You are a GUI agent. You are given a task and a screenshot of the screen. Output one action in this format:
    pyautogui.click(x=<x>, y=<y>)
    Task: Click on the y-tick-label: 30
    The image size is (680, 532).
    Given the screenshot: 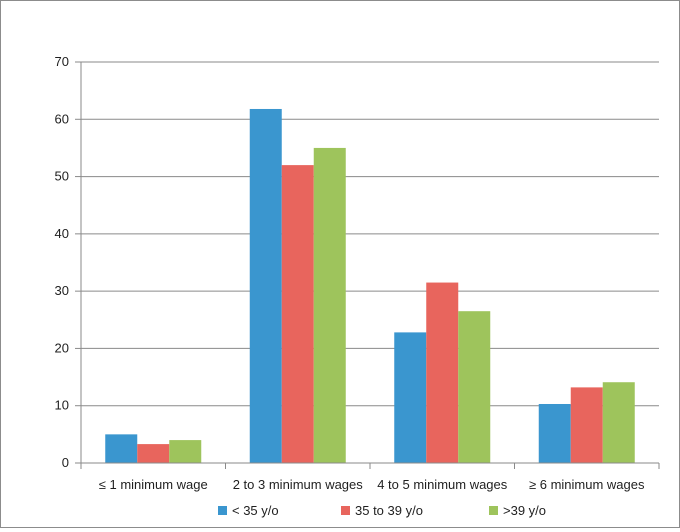 What is the action you would take?
    pyautogui.click(x=62, y=290)
    